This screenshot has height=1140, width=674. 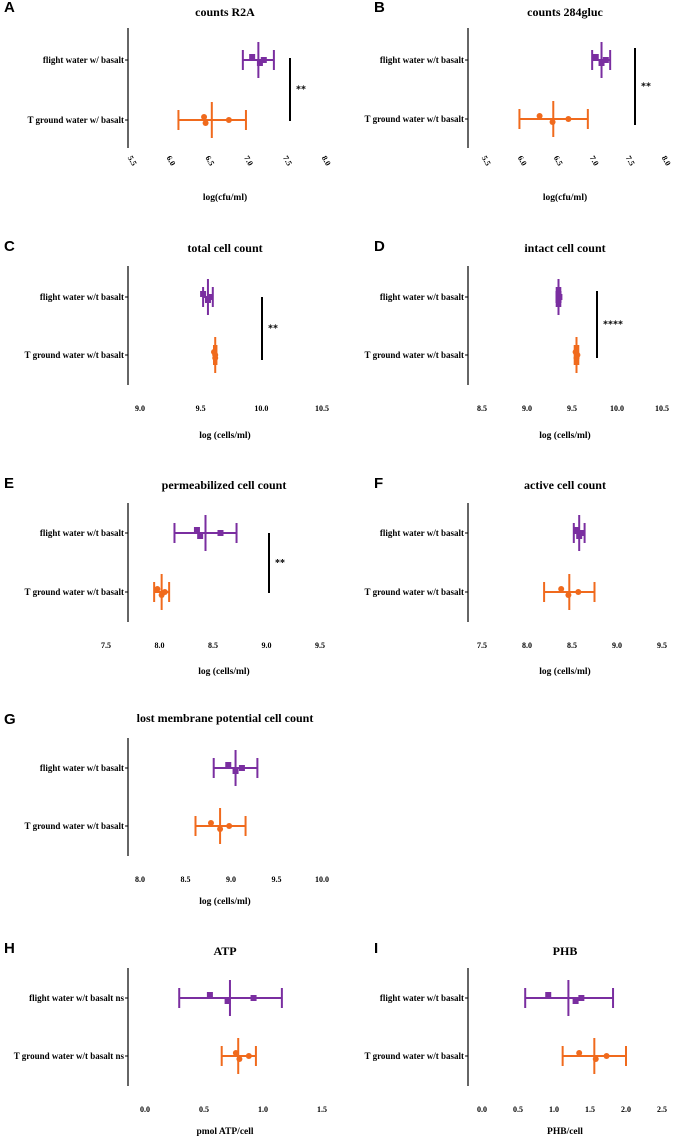 I want to click on chart-title: active cell count, so click(x=565, y=485).